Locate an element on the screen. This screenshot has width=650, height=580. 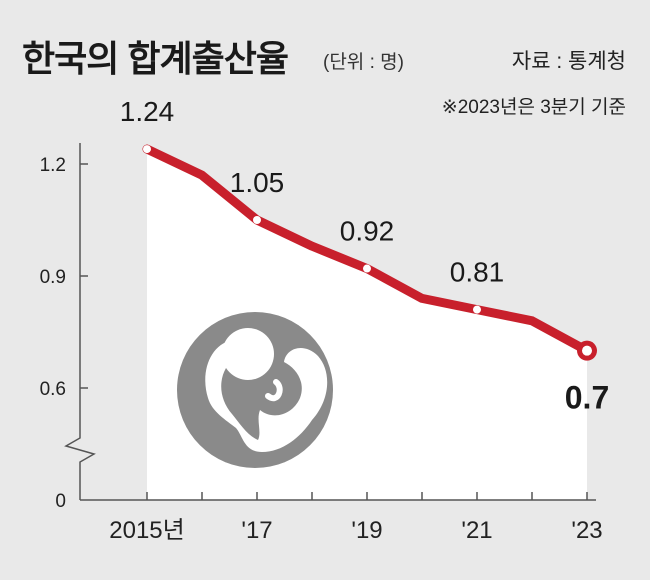
x-tick-label: '19 is located at coordinates (366, 530).